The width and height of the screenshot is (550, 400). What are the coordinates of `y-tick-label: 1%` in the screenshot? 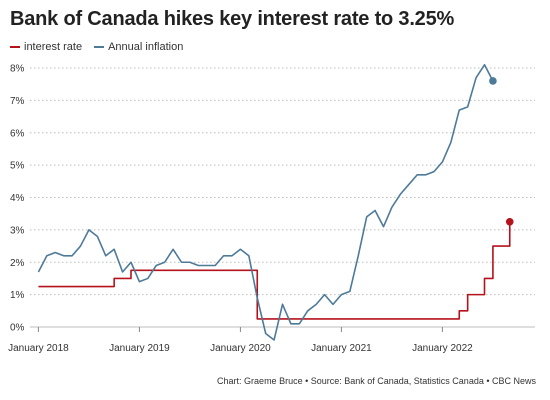 It's located at (17, 295).